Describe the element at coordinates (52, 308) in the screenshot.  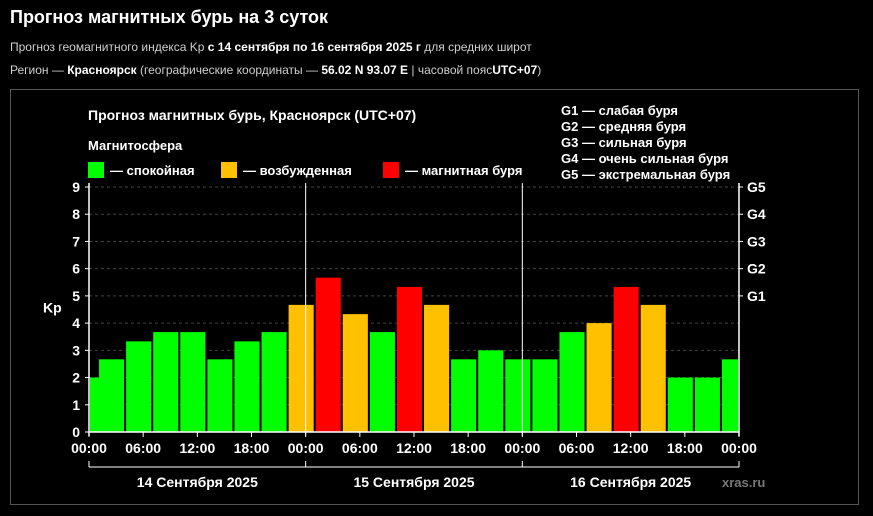
I see `y-axis-label: Kp` at that location.